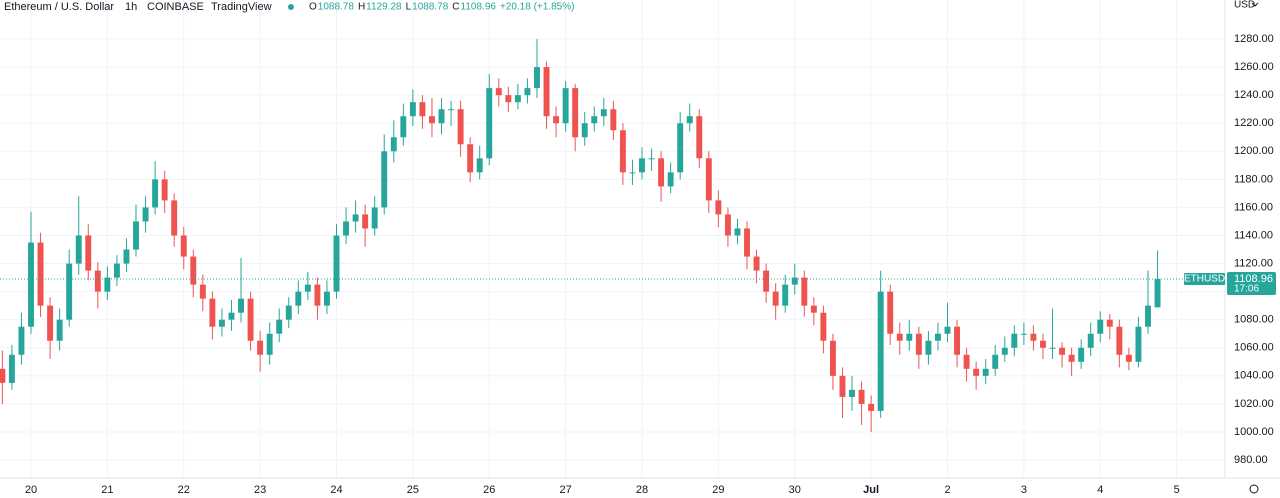 The image size is (1280, 498). I want to click on x-tick-label: 4, so click(1100, 490).